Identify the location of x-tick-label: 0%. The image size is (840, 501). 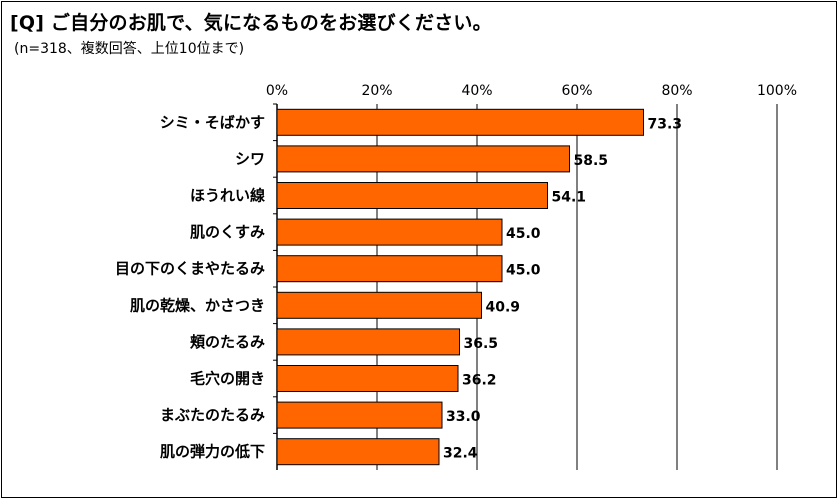
(277, 91).